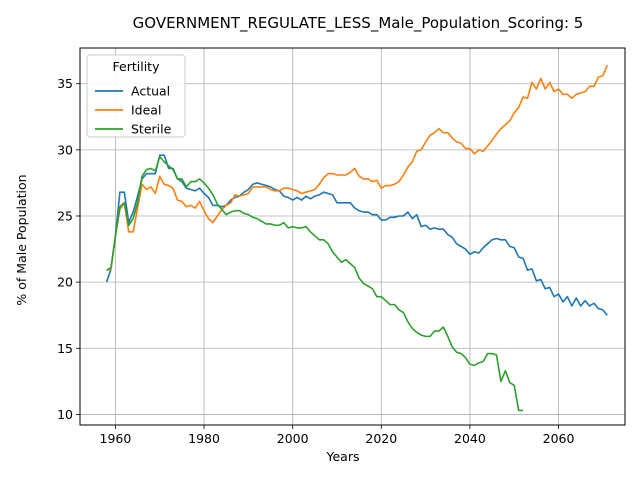  Describe the element at coordinates (68, 249) in the screenshot. I see `y-axis: 10 15 20 25 30 35` at that location.